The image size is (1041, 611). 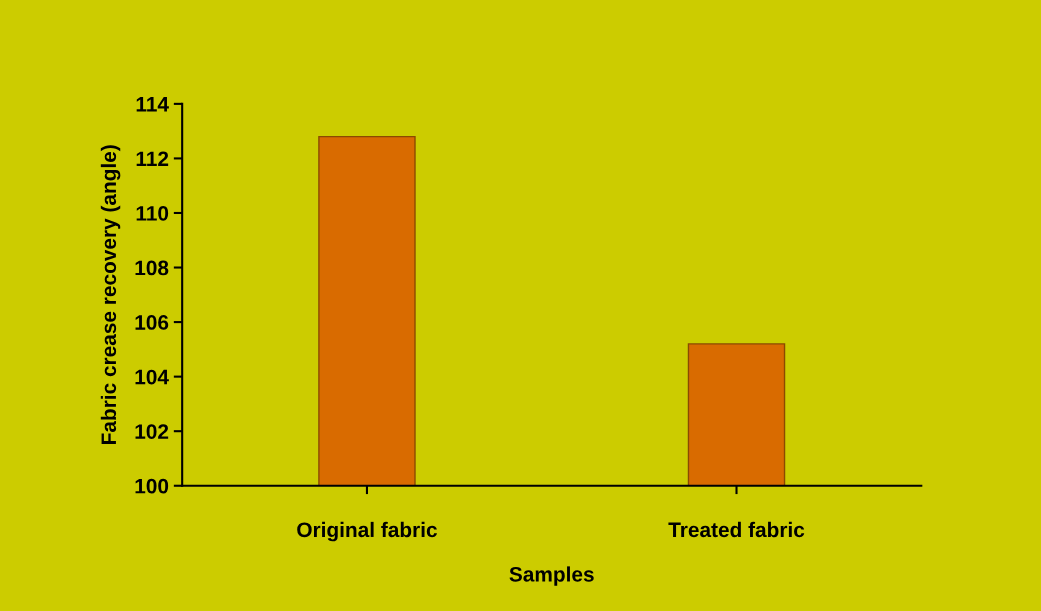 What do you see at coordinates (152, 486) in the screenshot?
I see `y-tick-label: 100` at bounding box center [152, 486].